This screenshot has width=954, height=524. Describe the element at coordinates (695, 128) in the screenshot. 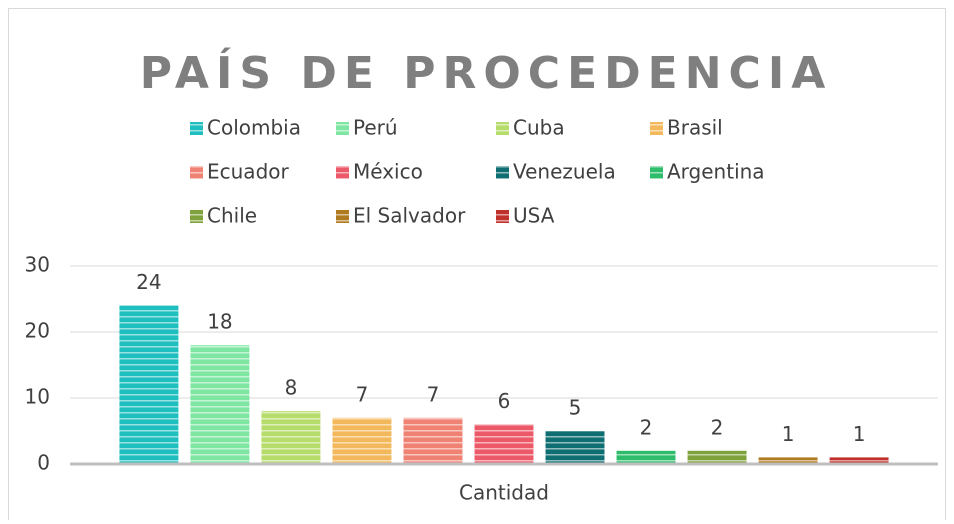

I see `legend-label: Brasil` at that location.